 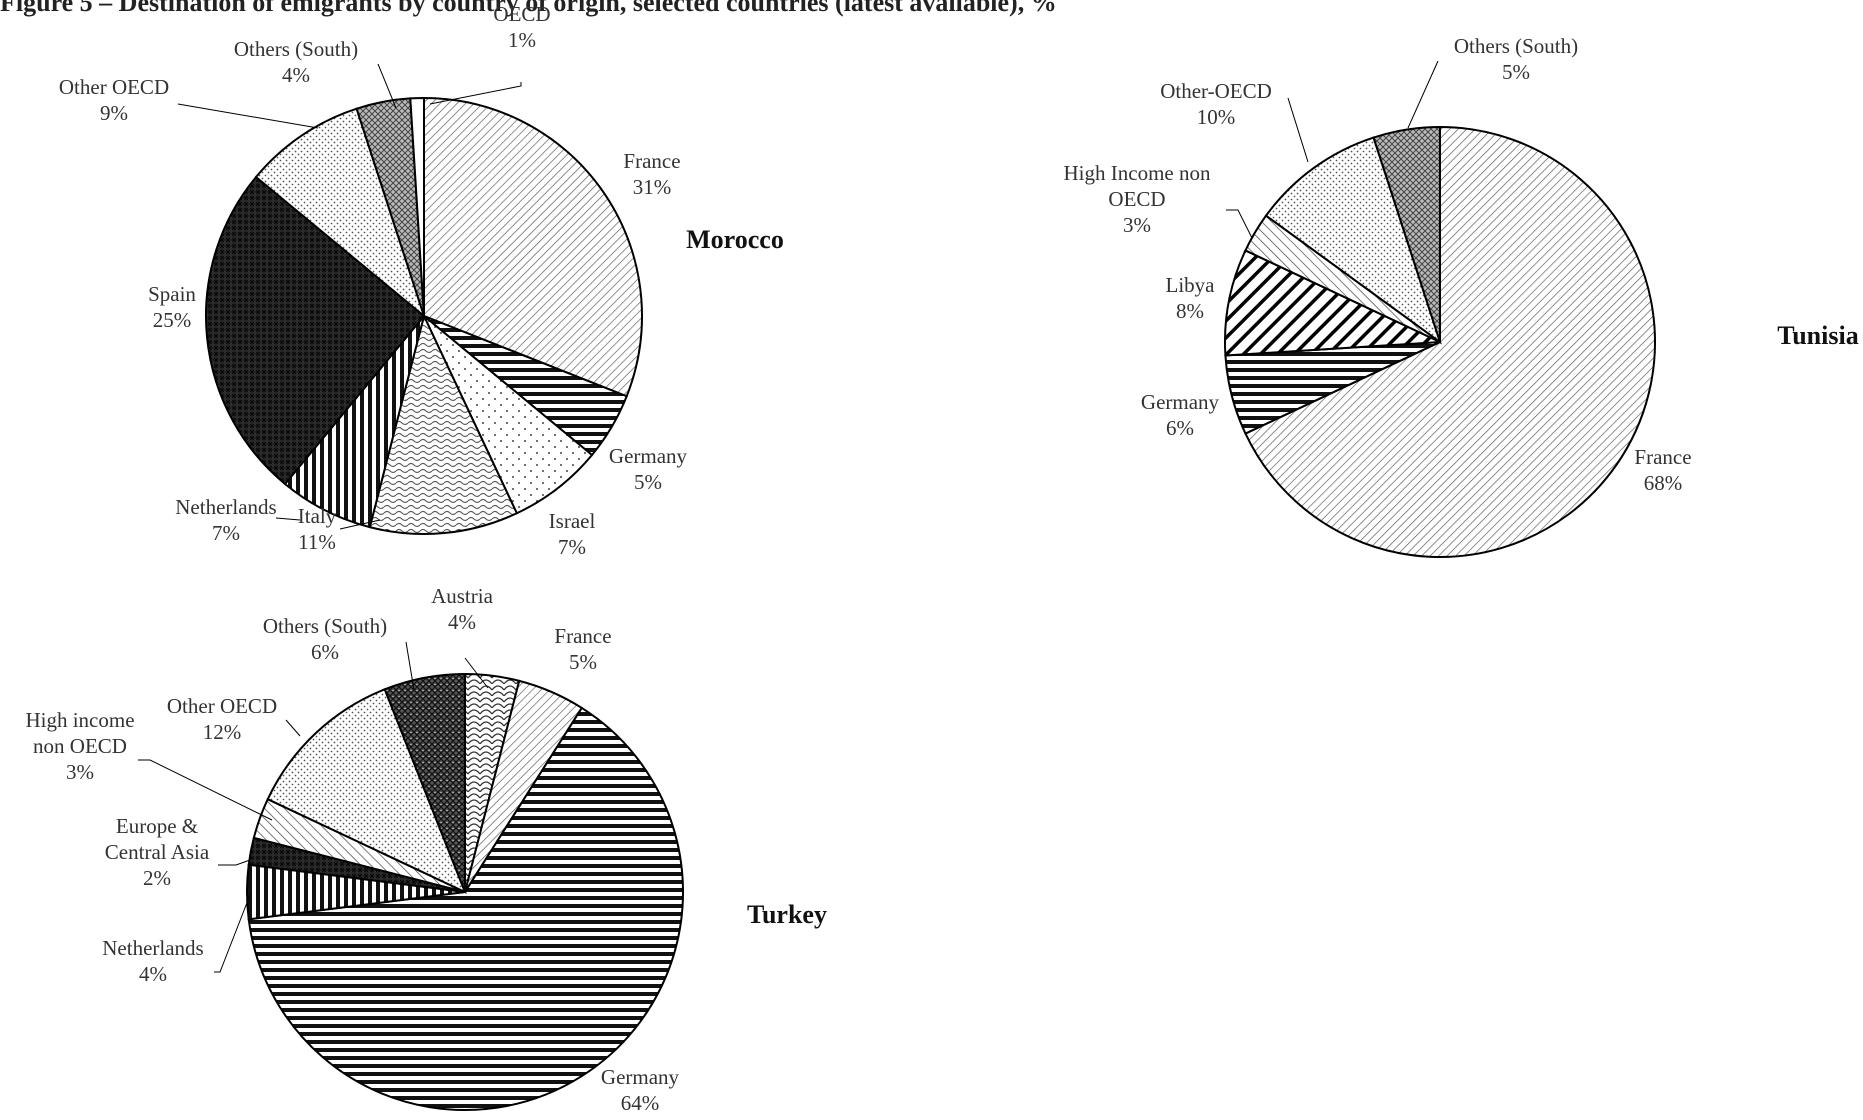 I want to click on morocco-slice-france, so click(x=533, y=247).